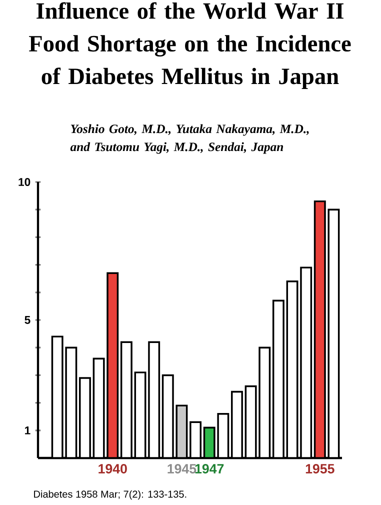  I want to click on x-tick-label: 1955, so click(320, 469).